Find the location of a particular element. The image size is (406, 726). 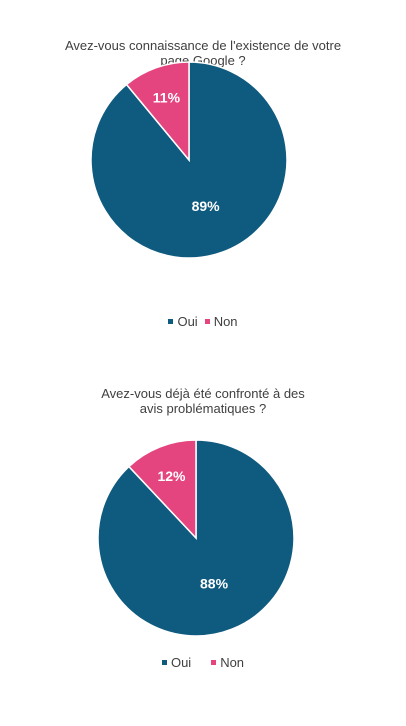

pie-slice-oui is located at coordinates (196, 538).